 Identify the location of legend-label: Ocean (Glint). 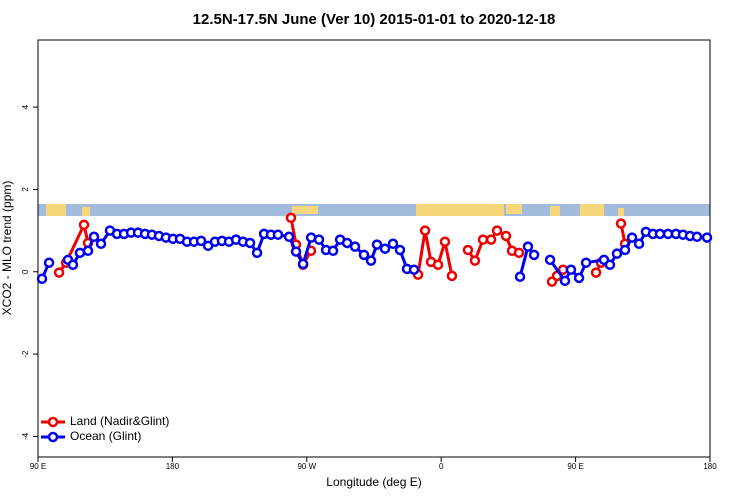
(105, 436).